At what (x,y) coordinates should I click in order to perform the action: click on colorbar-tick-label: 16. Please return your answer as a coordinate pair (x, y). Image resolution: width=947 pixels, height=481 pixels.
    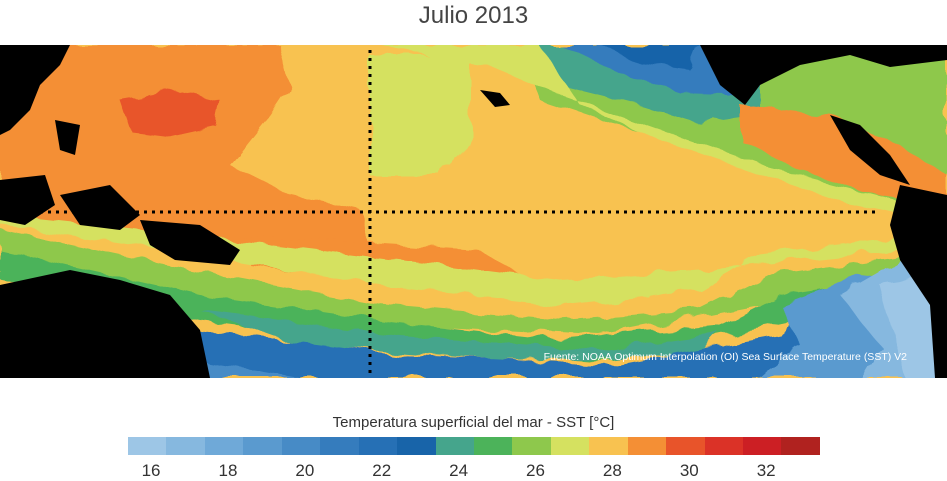
    Looking at the image, I should click on (151, 470).